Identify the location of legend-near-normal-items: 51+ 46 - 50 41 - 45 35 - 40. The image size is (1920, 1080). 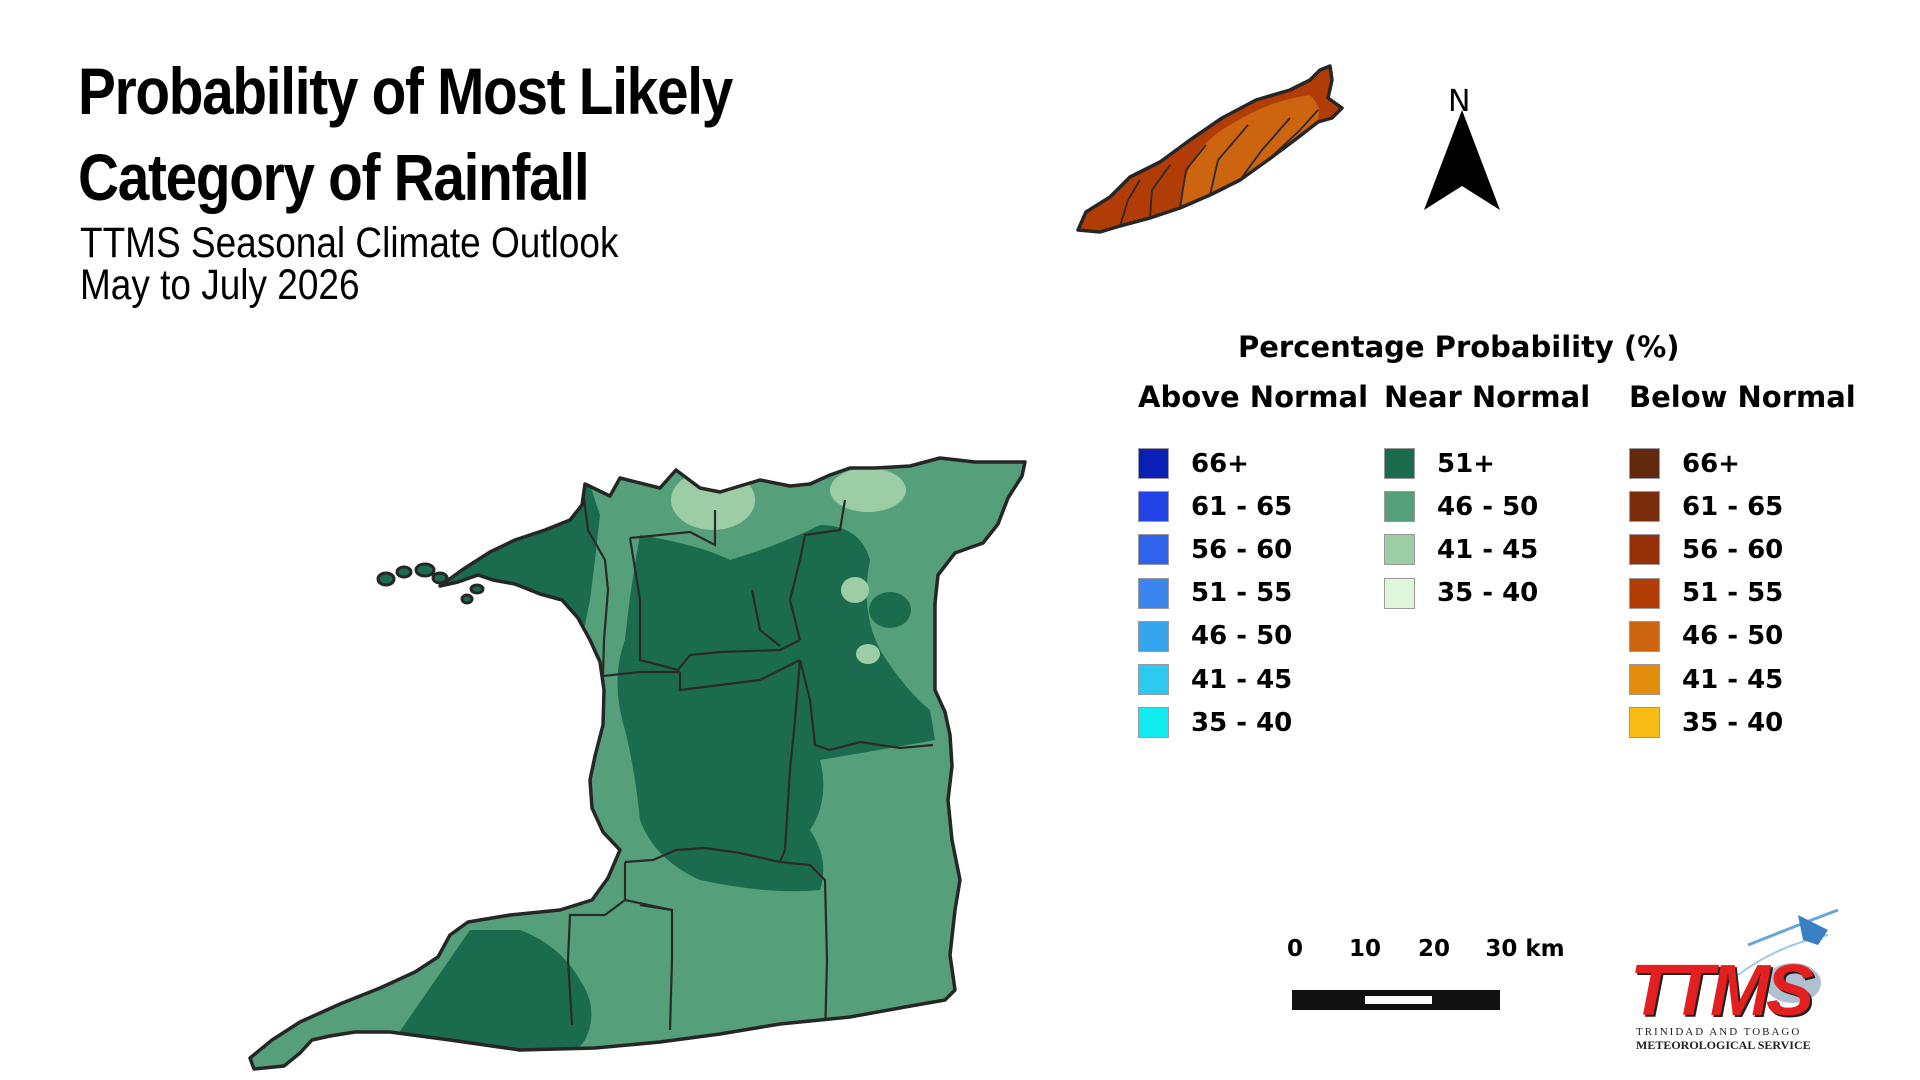
(1487, 528).